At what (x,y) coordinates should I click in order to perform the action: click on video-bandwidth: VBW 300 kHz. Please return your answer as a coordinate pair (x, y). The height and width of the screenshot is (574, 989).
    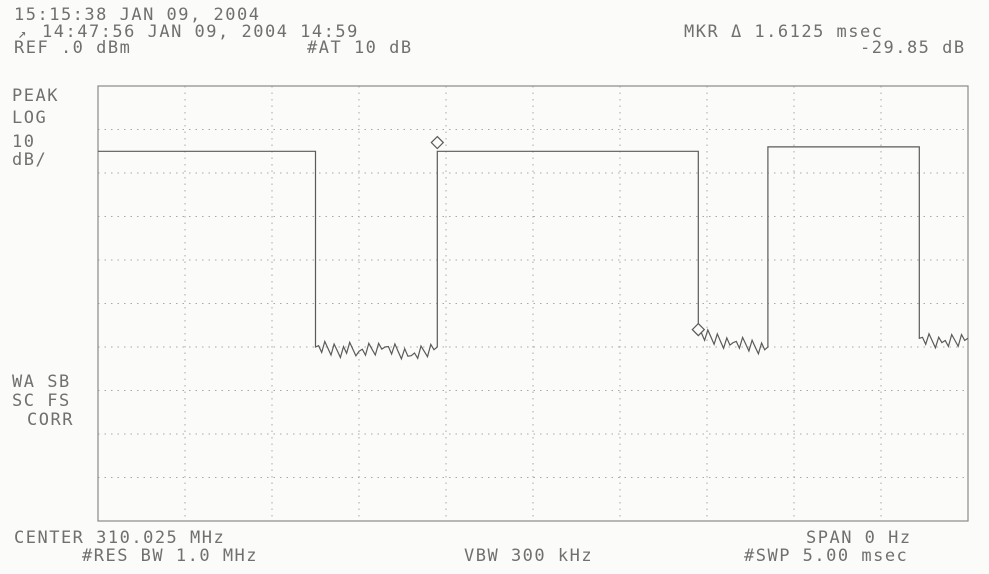
    Looking at the image, I should click on (529, 556).